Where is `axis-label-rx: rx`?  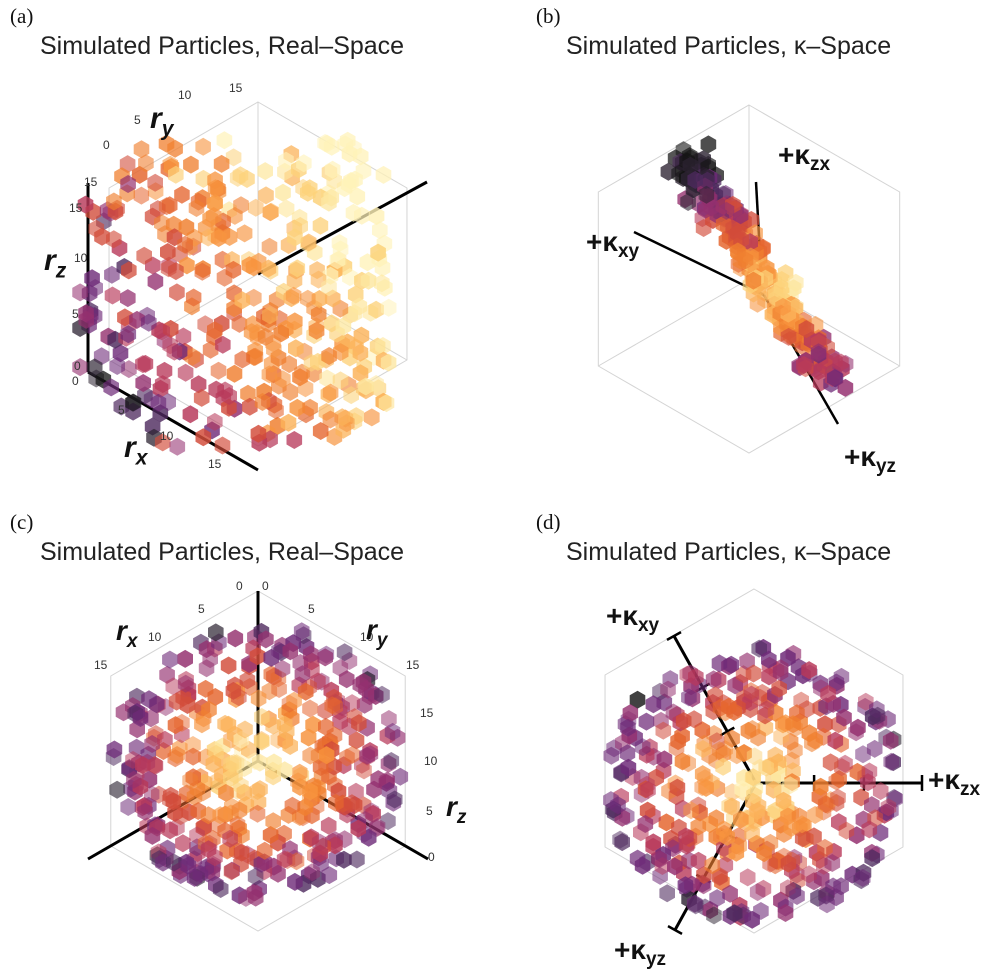
axis-label-rx: rx is located at coordinates (136, 450).